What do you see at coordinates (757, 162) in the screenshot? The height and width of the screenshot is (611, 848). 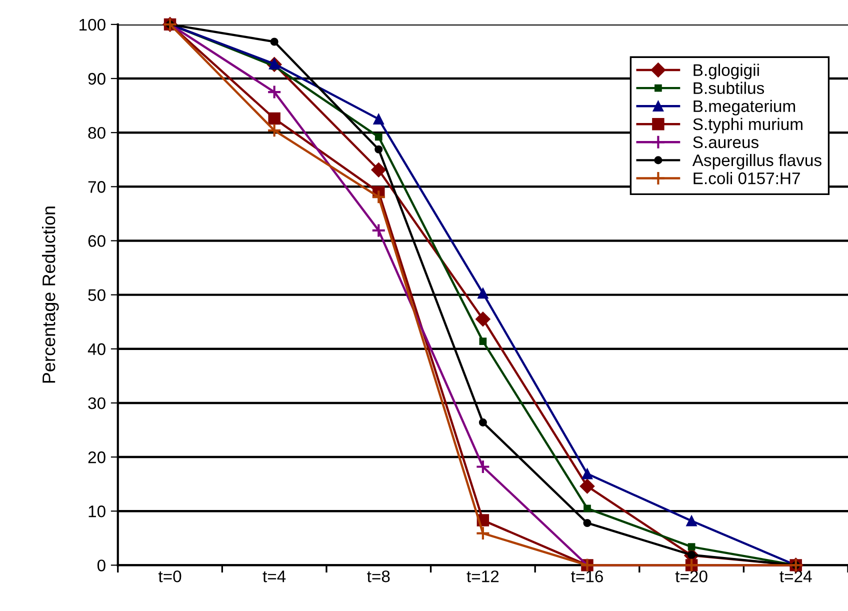 I see `legend-label: Aspergillus flavus` at bounding box center [757, 162].